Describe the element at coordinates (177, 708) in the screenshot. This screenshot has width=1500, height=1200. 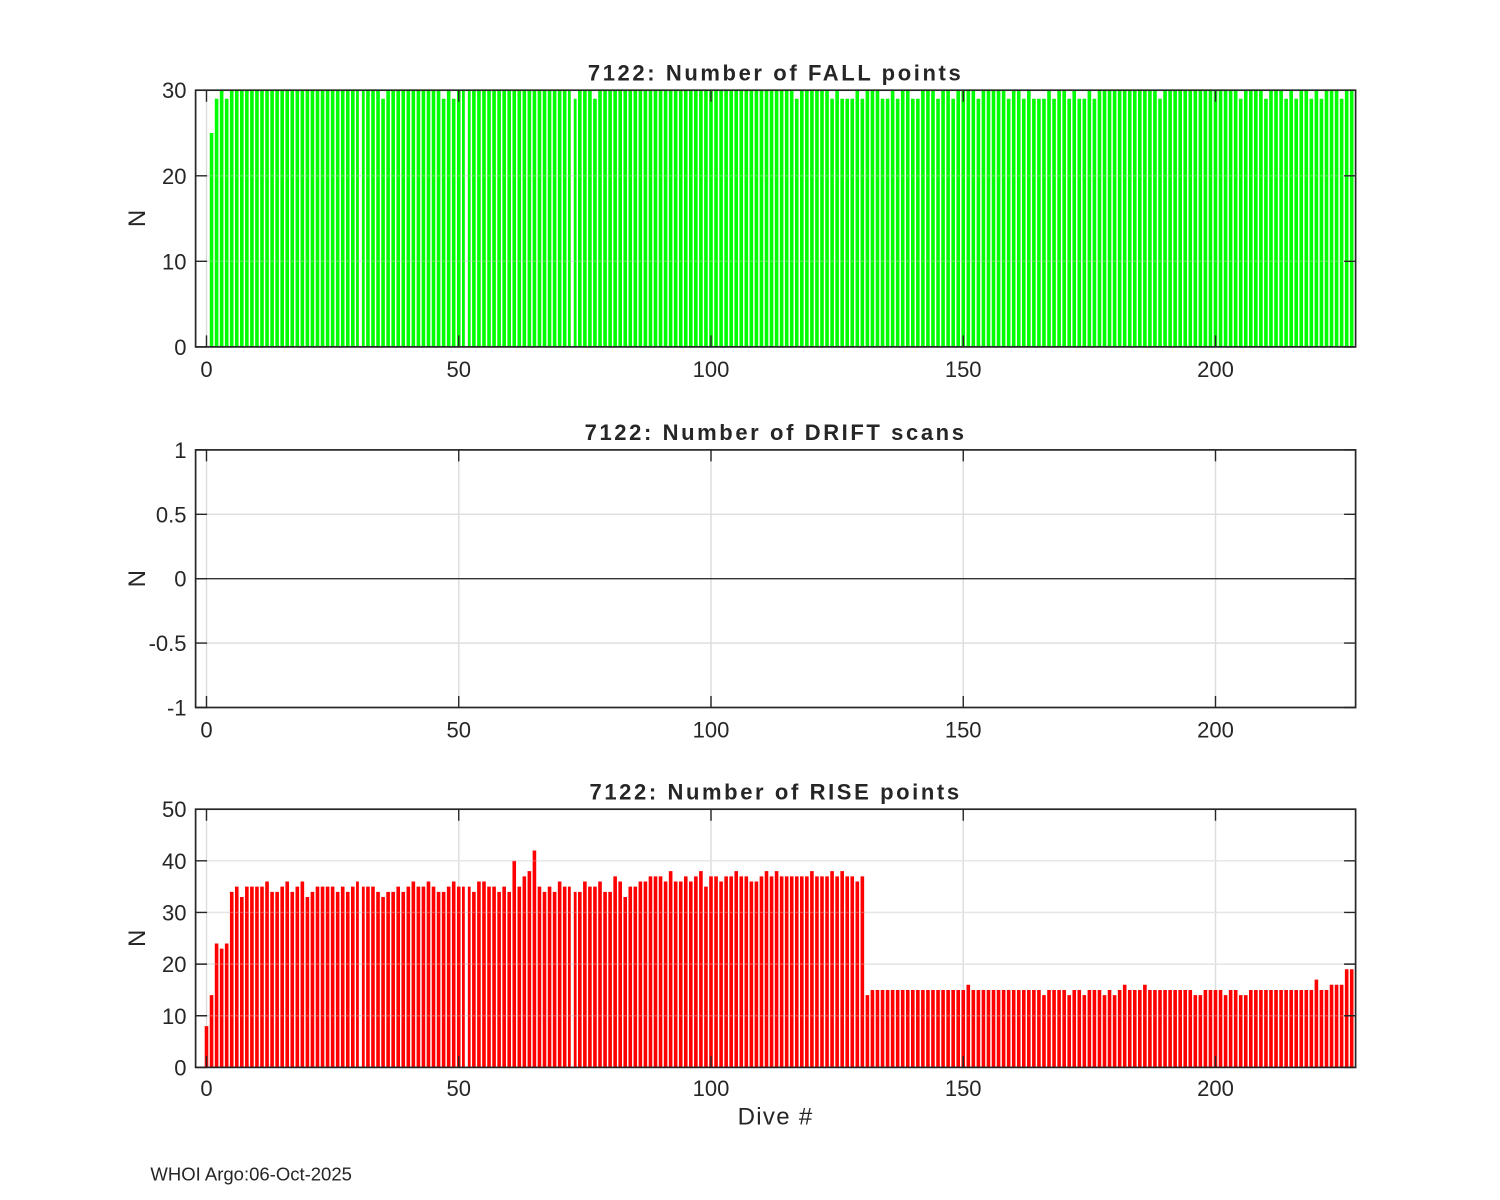
I see `svg-text: -1` at that location.